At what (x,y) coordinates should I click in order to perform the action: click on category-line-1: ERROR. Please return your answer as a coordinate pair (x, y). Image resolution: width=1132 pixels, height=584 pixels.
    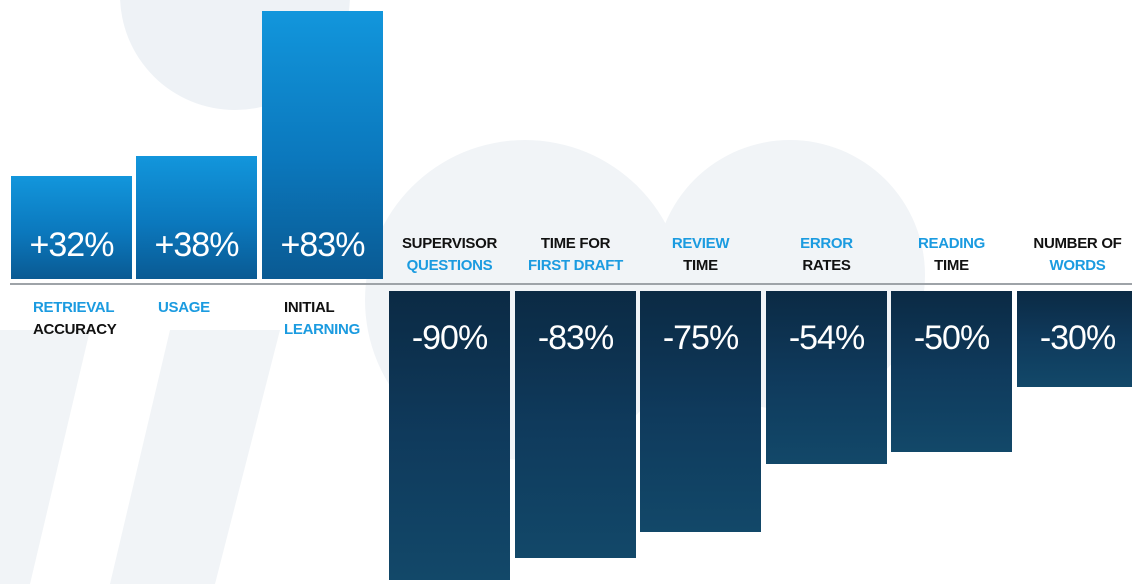
    Looking at the image, I should click on (826, 243).